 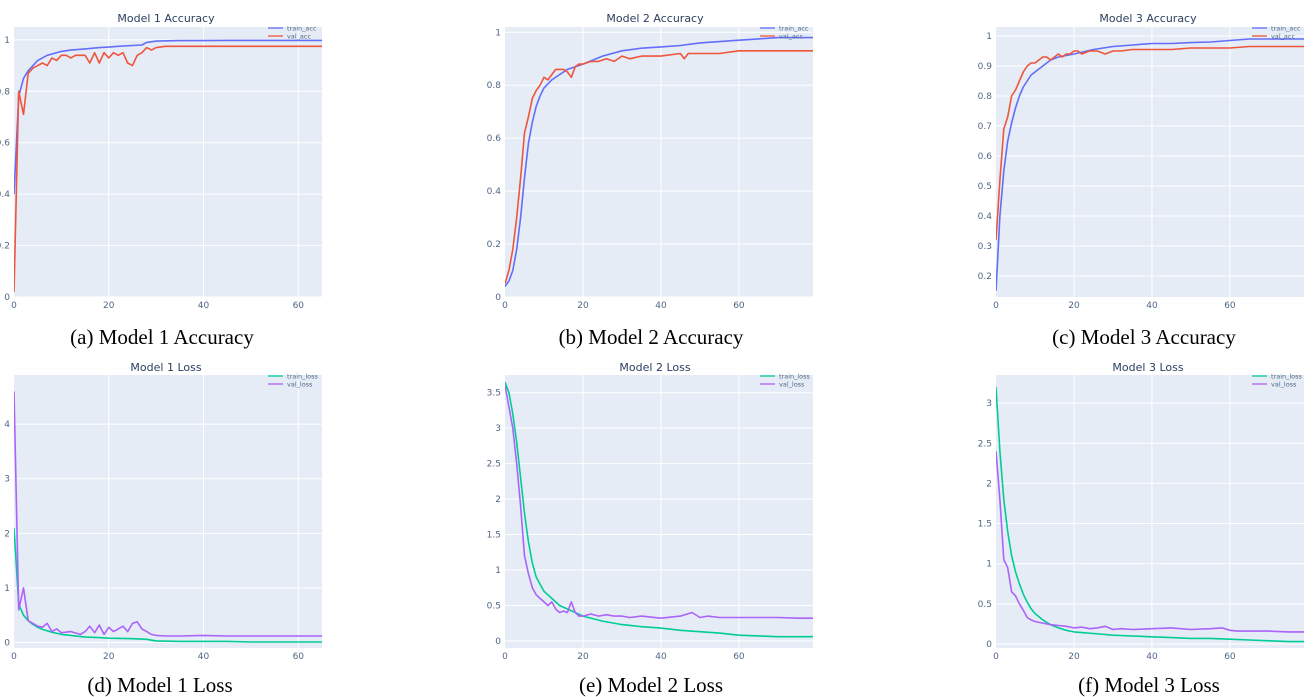 What do you see at coordinates (494, 394) in the screenshot?
I see `y-tick-label: 3.5` at bounding box center [494, 394].